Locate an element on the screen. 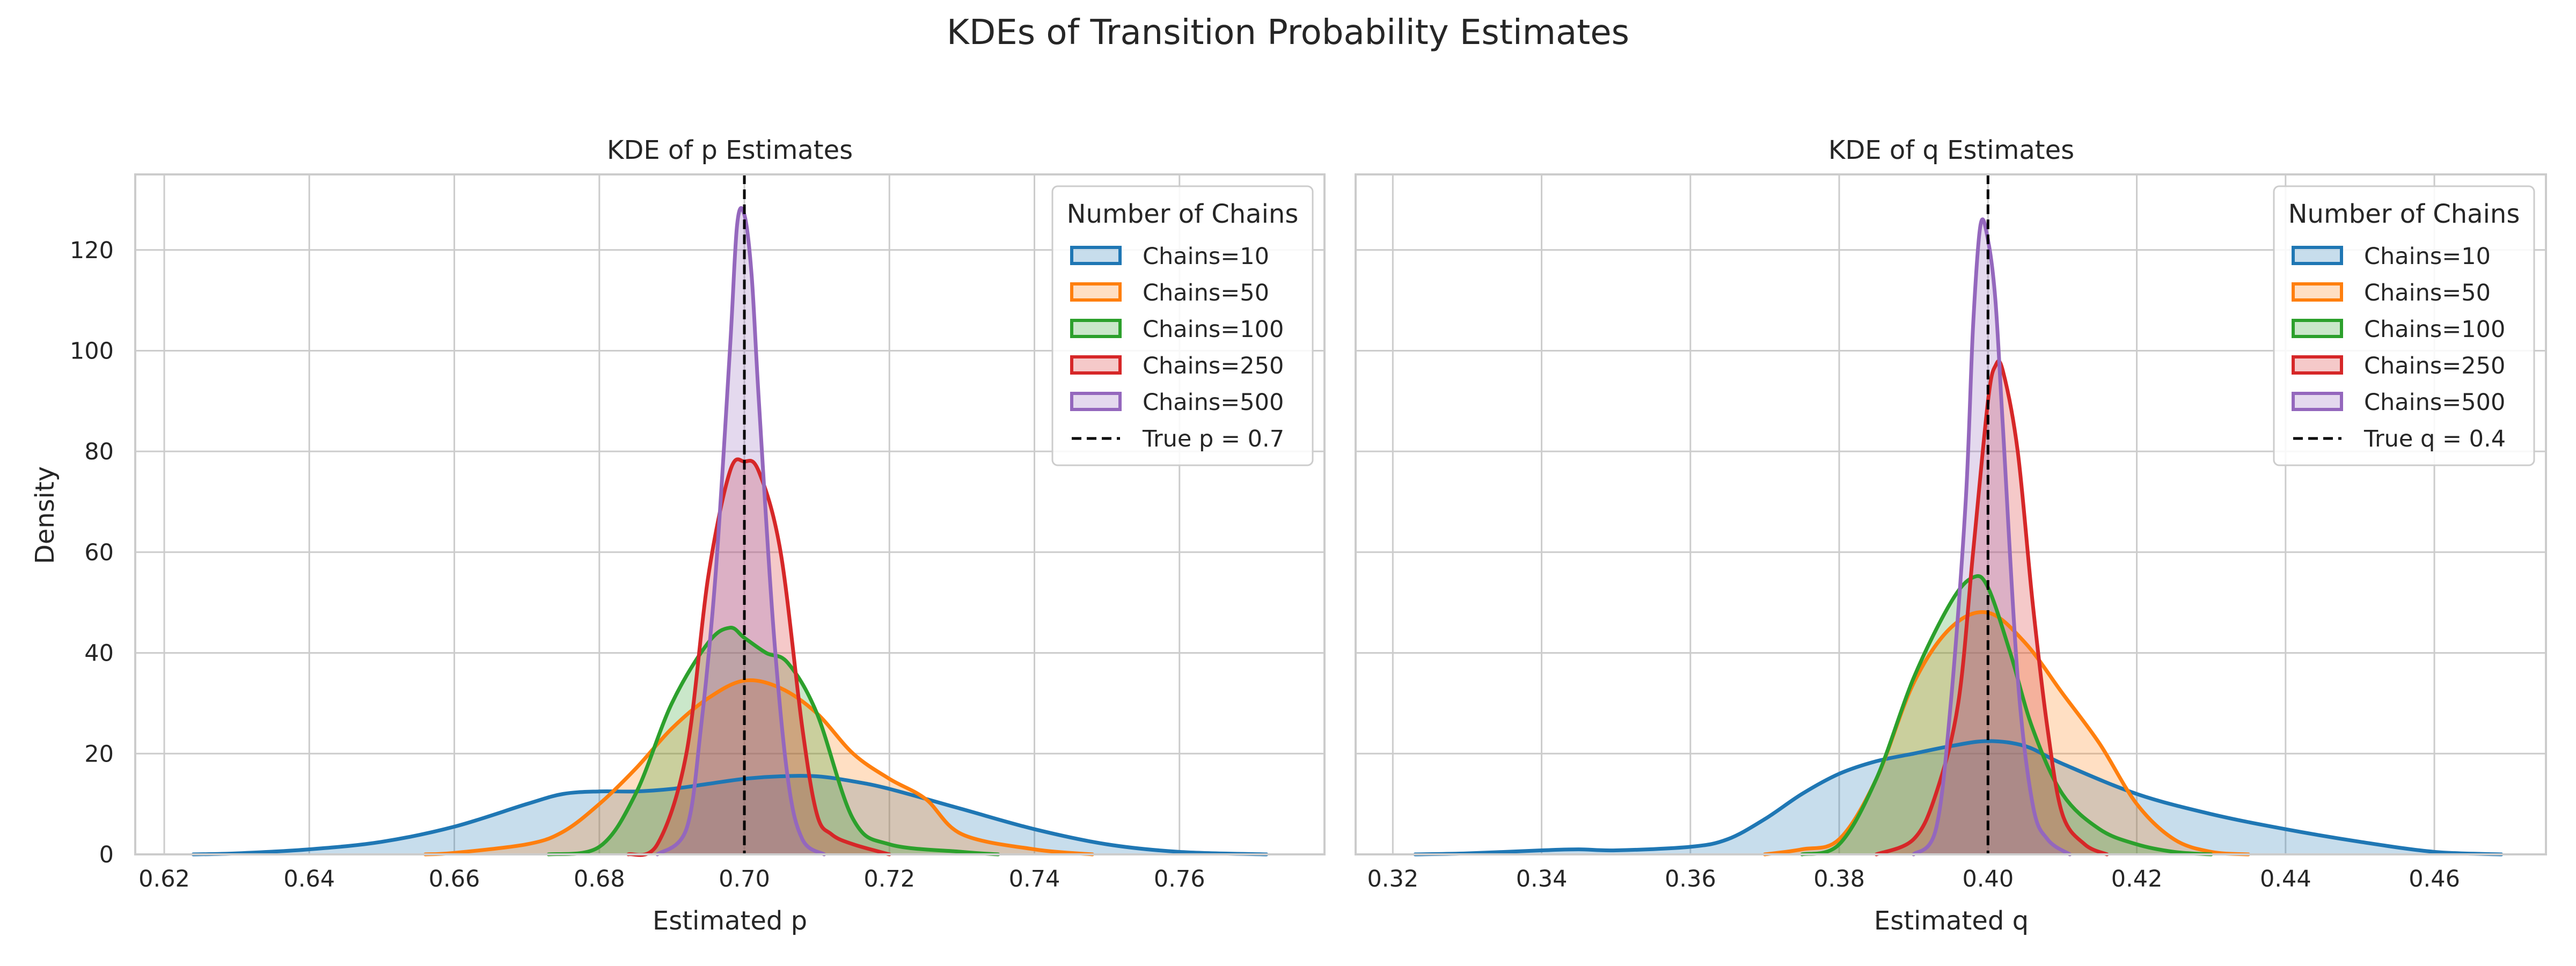 The width and height of the screenshot is (2576, 966). x-axis-label: Estimated p is located at coordinates (730, 921).